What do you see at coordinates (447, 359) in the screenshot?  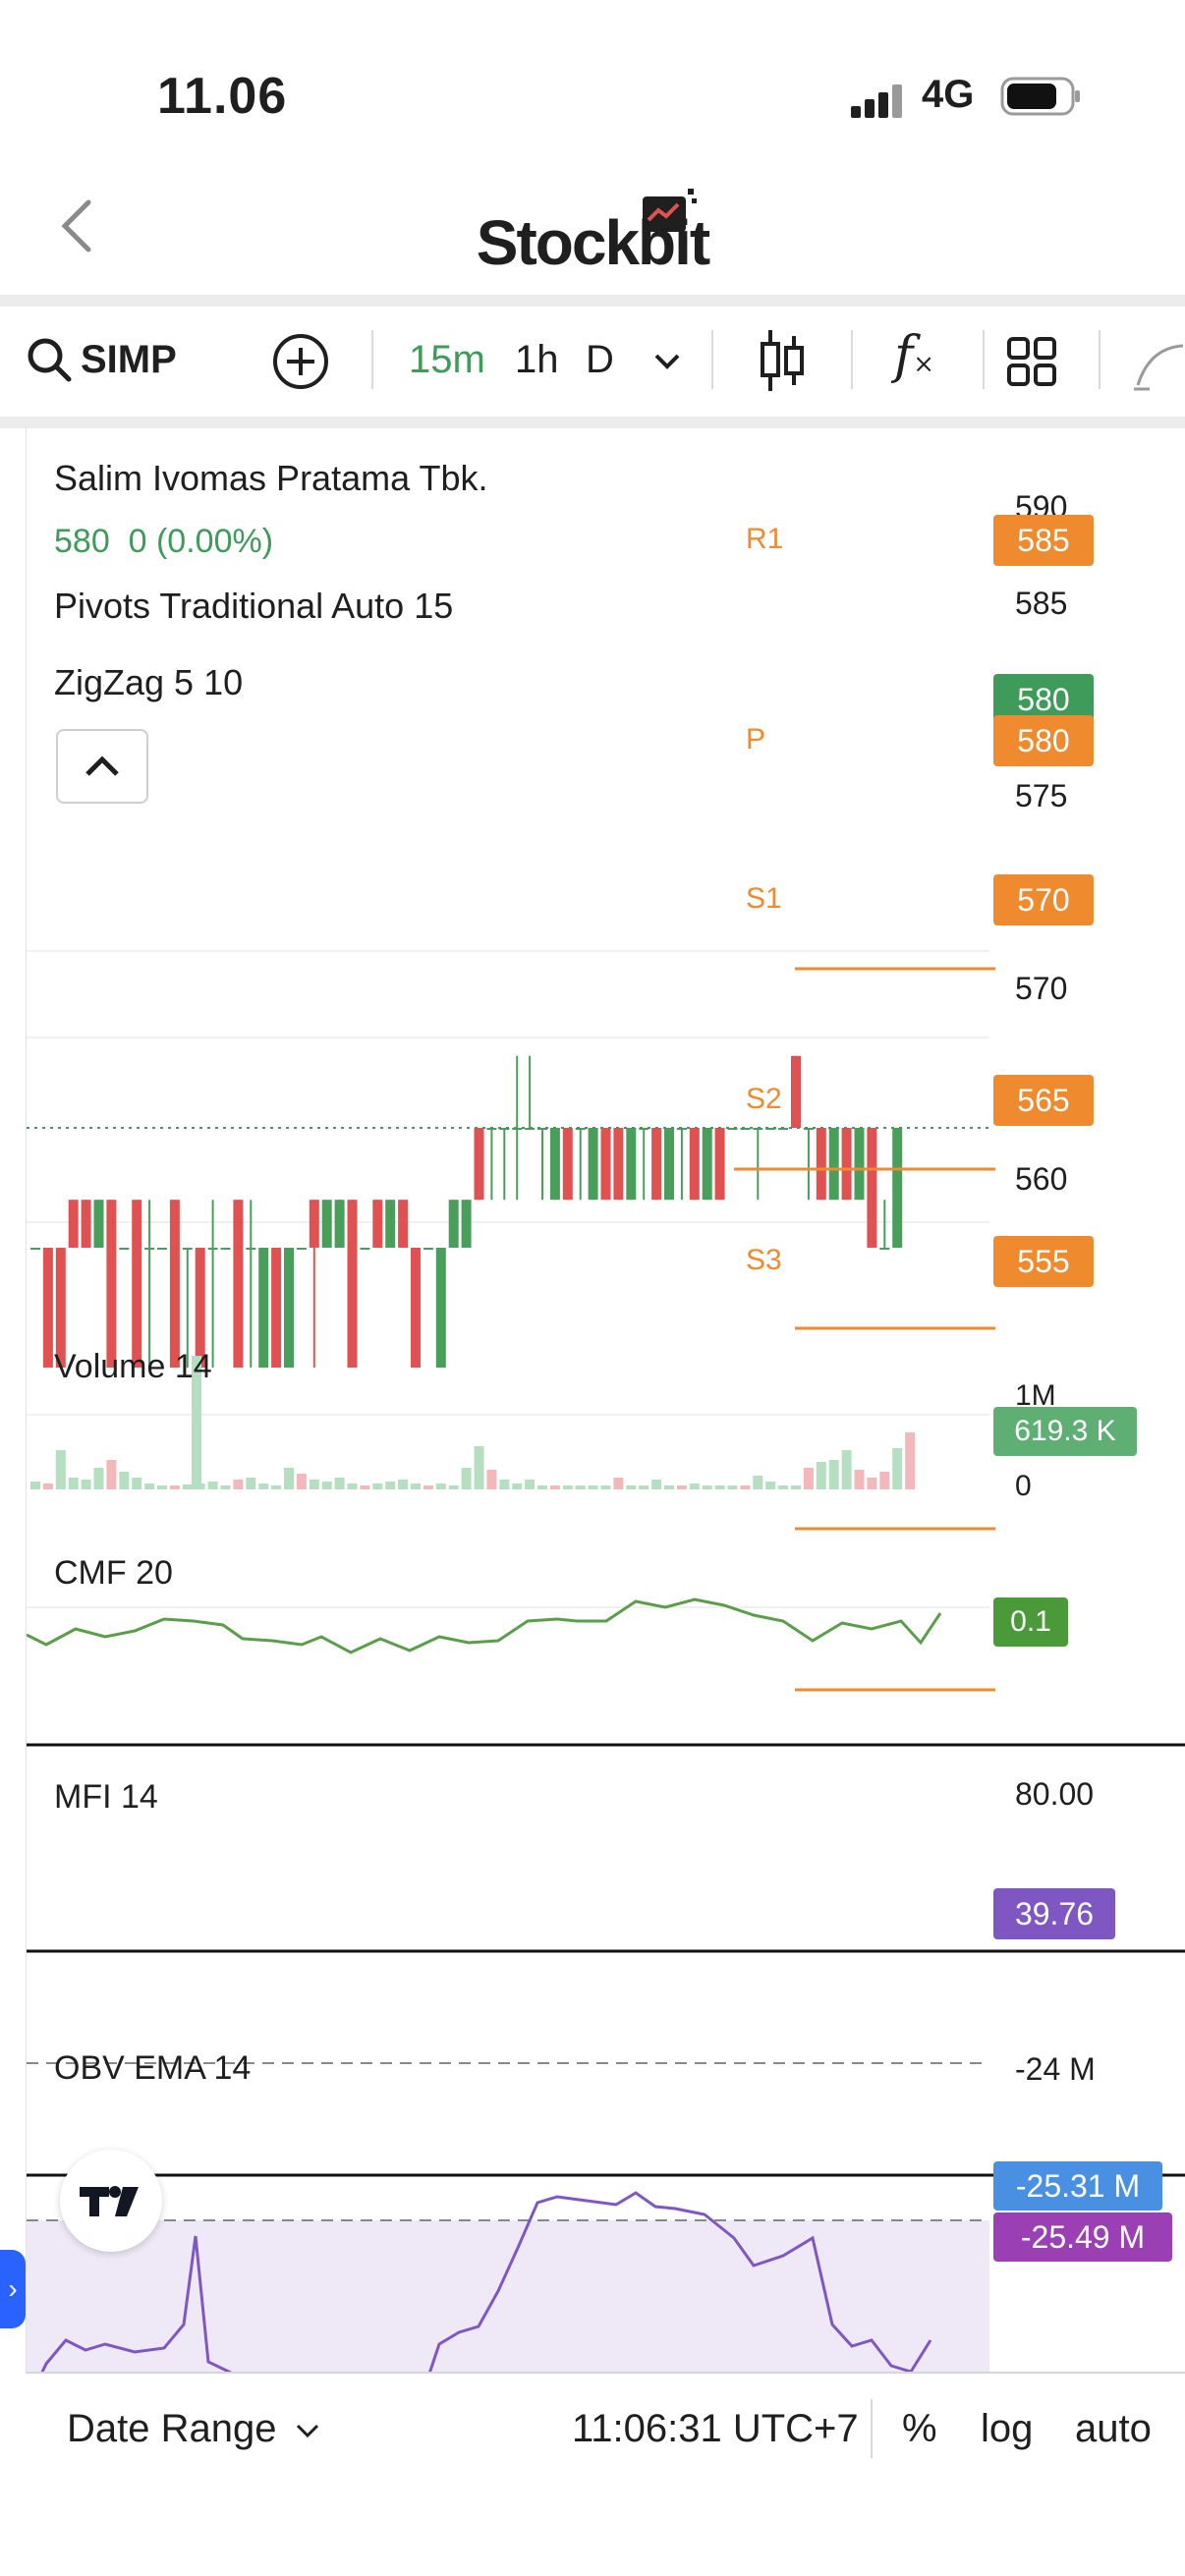 I see `interval-15m-button: 15m` at bounding box center [447, 359].